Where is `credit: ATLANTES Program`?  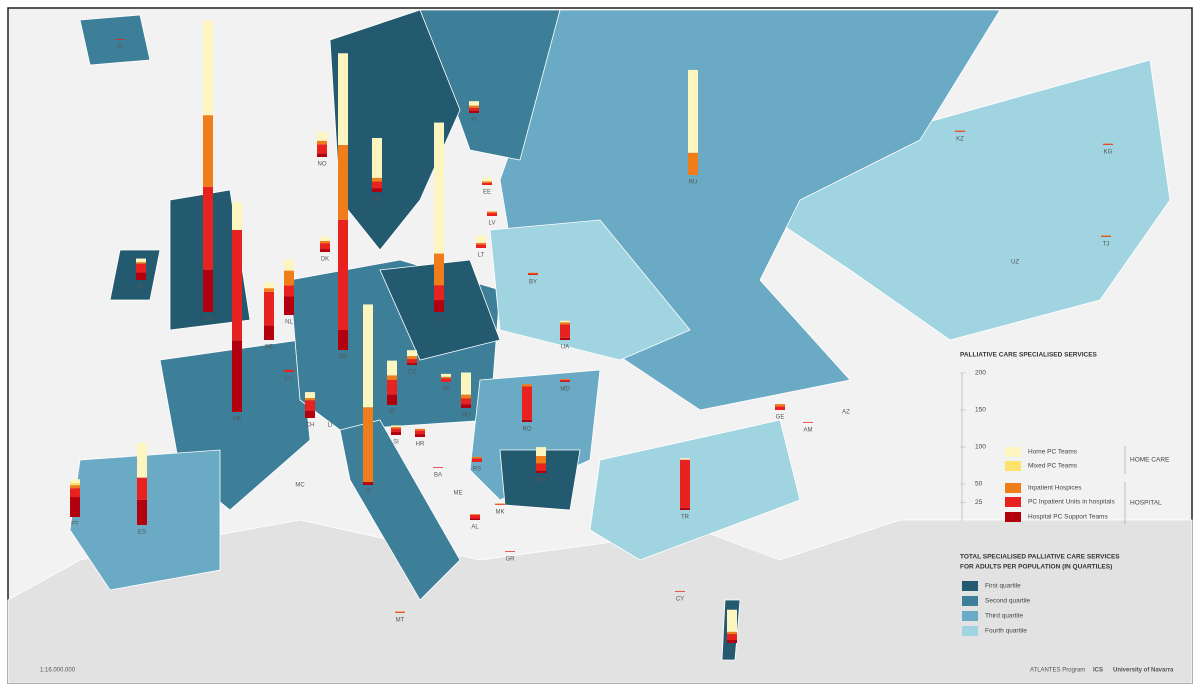
credit: ATLANTES Program is located at coordinates (1057, 671).